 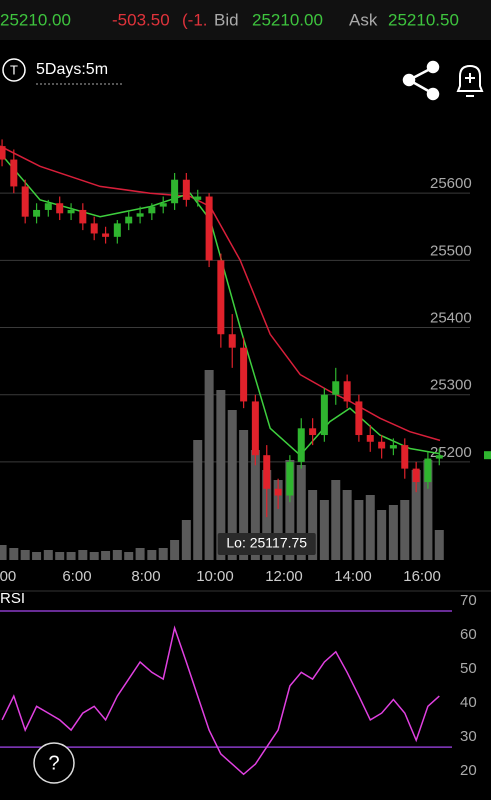 I want to click on y-tick-label: 40, so click(x=468, y=702).